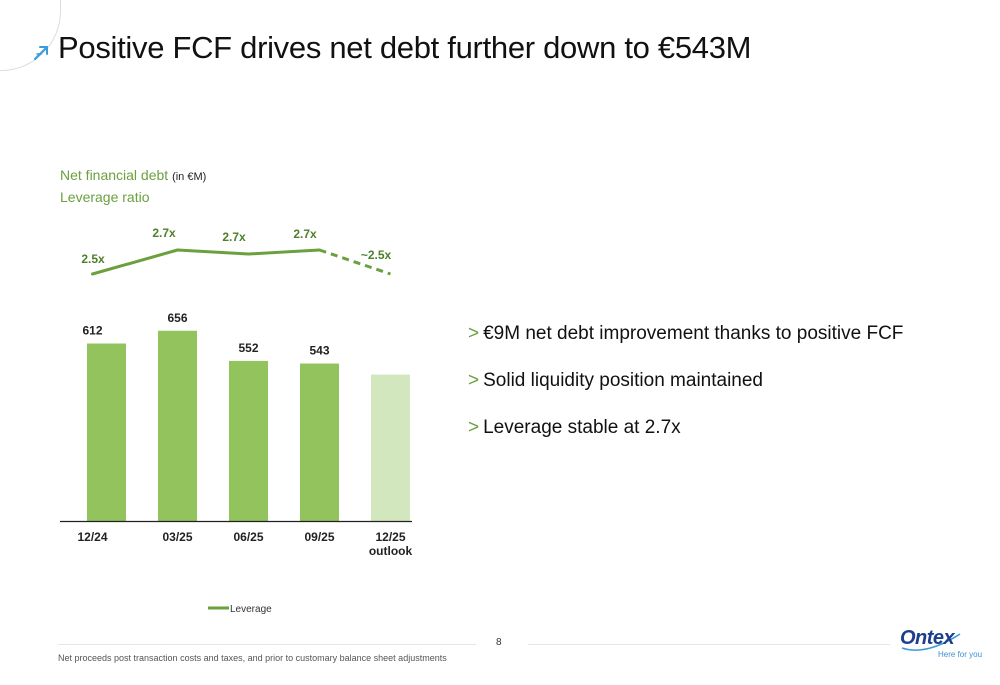  I want to click on logo-tagline: Here for you, so click(960, 654).